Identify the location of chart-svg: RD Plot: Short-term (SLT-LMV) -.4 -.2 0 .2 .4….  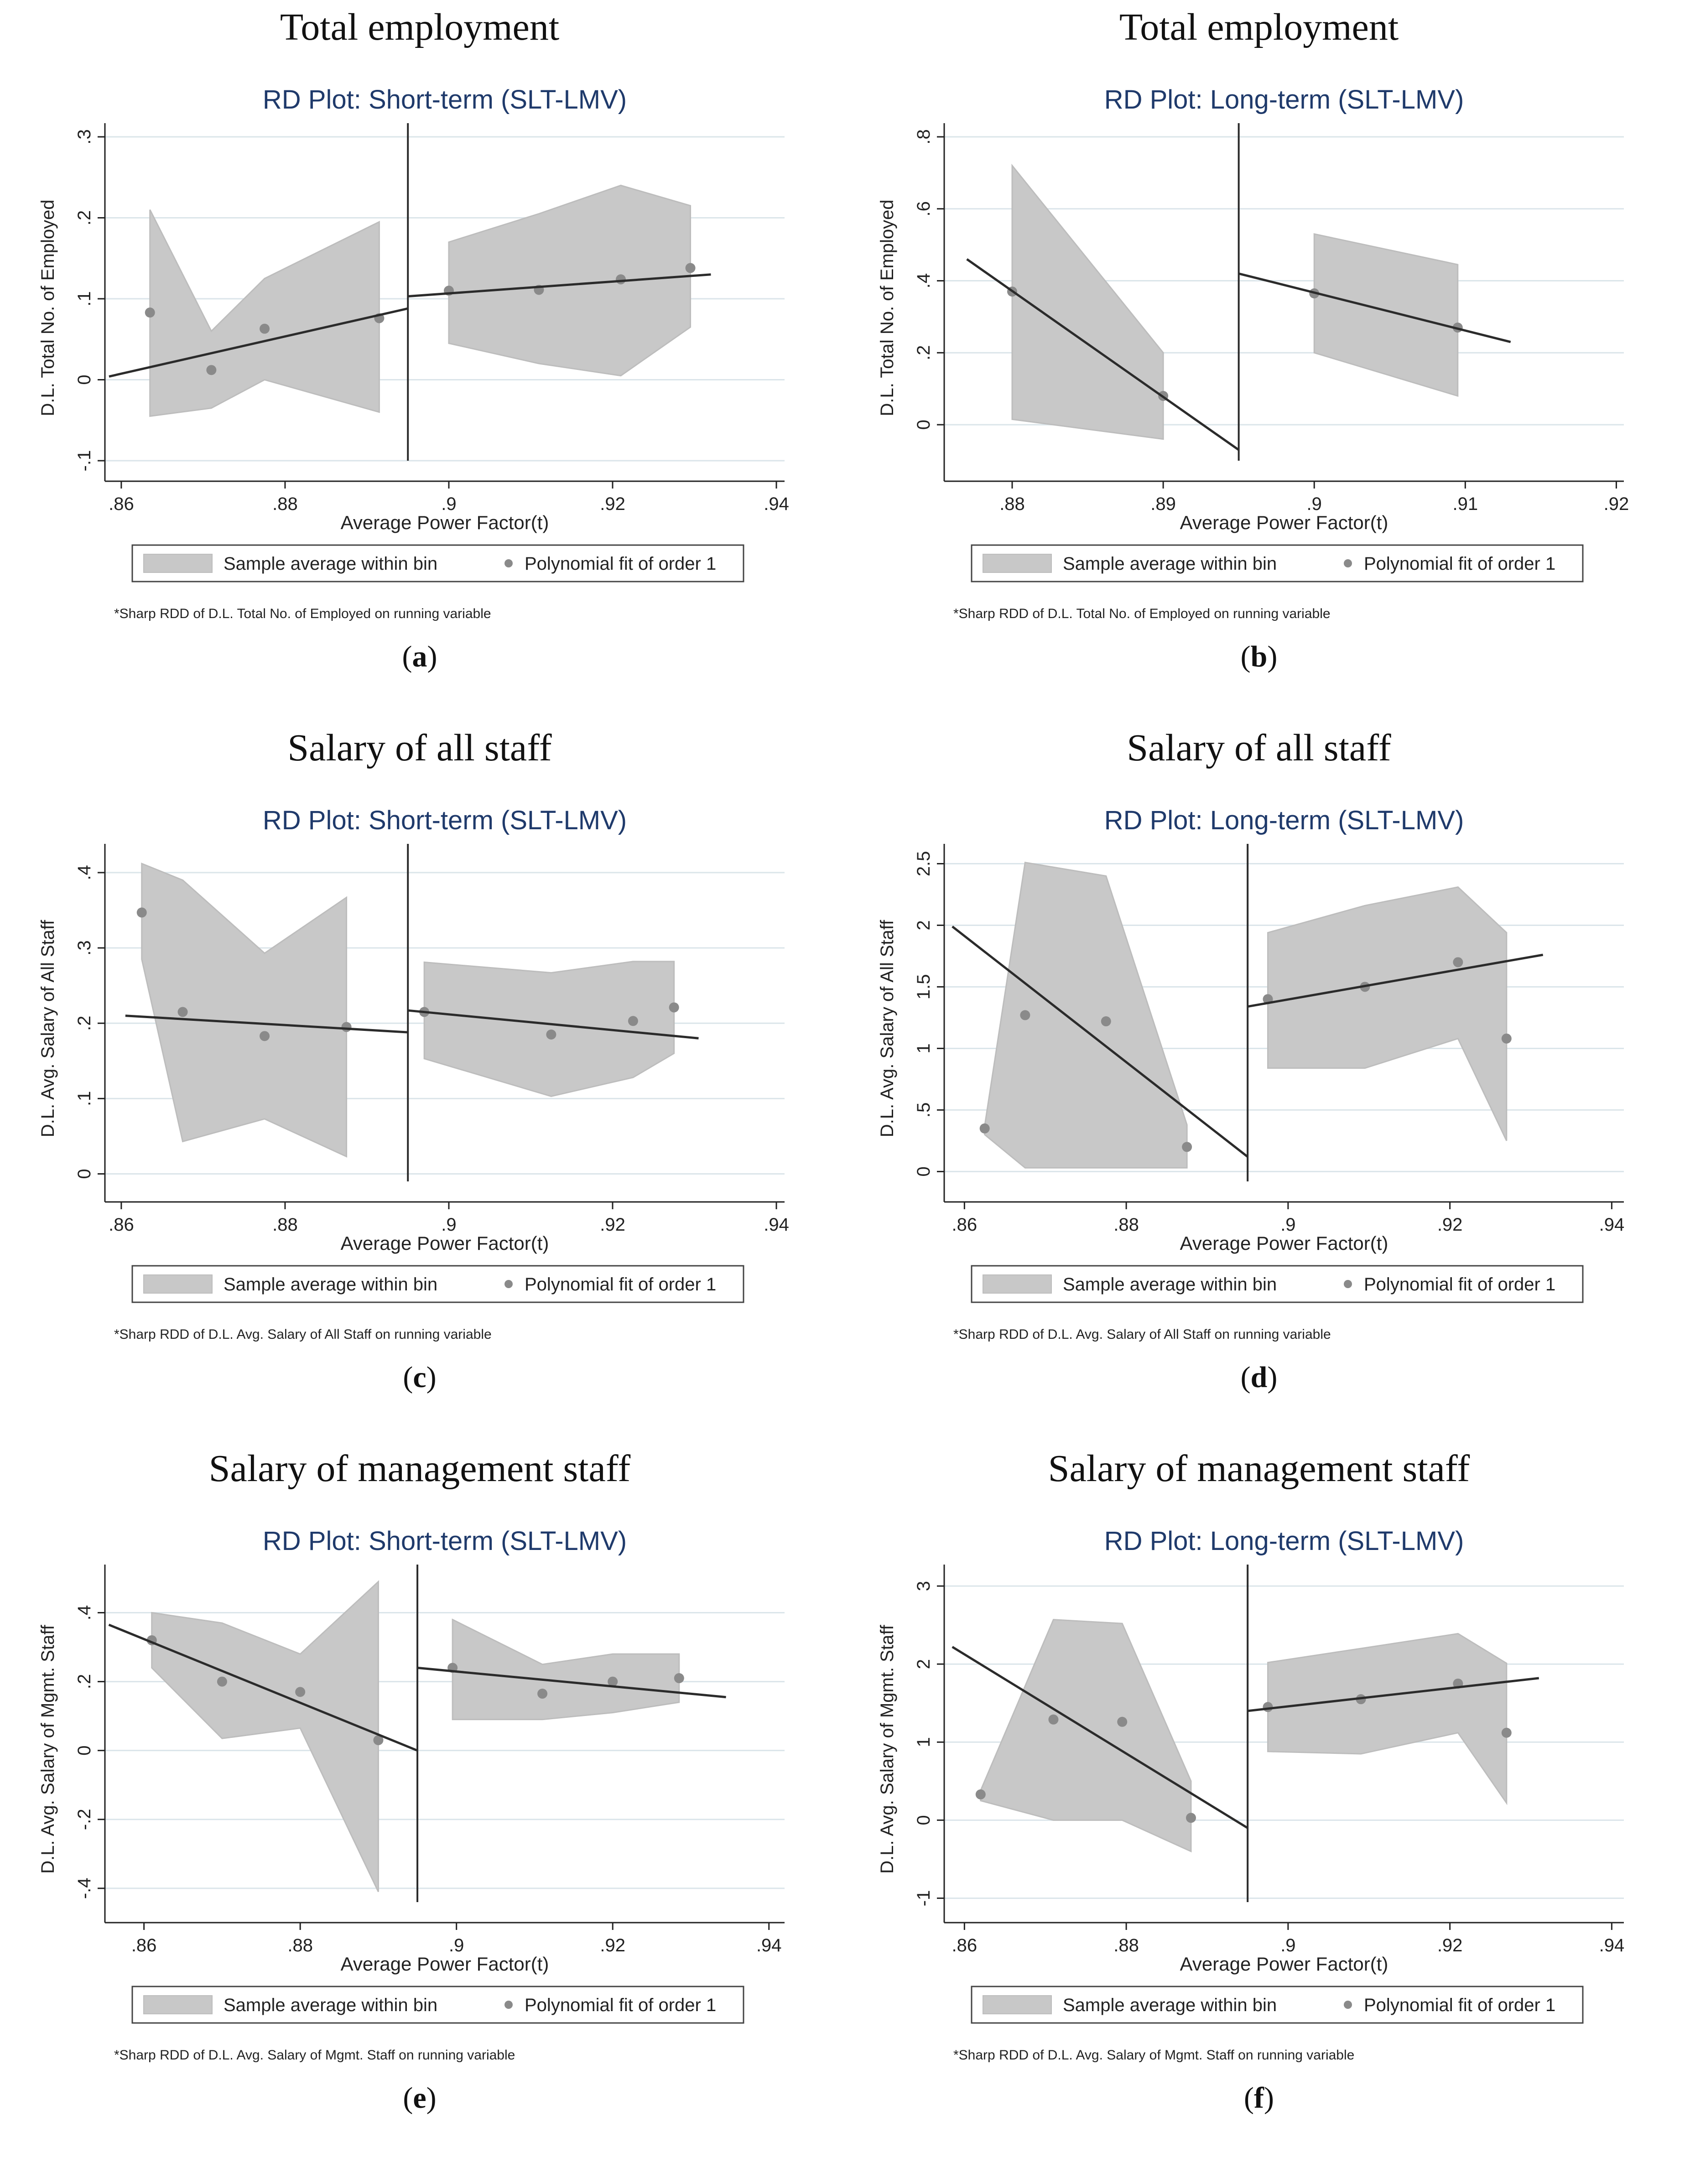
(419, 1790).